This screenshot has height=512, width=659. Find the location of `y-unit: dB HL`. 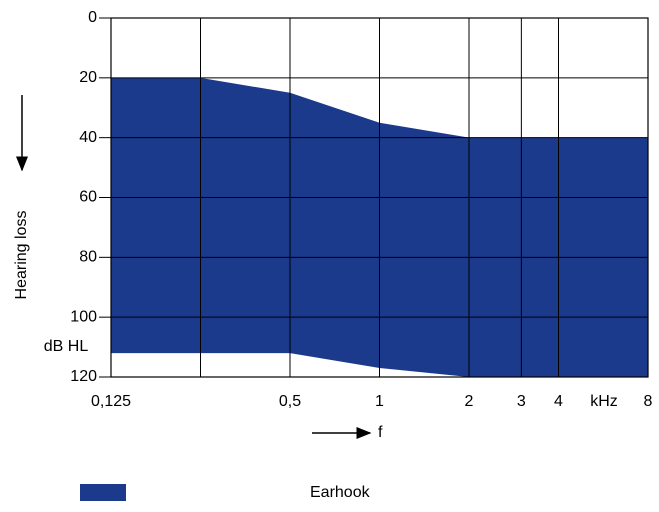

y-unit: dB HL is located at coordinates (66, 346).